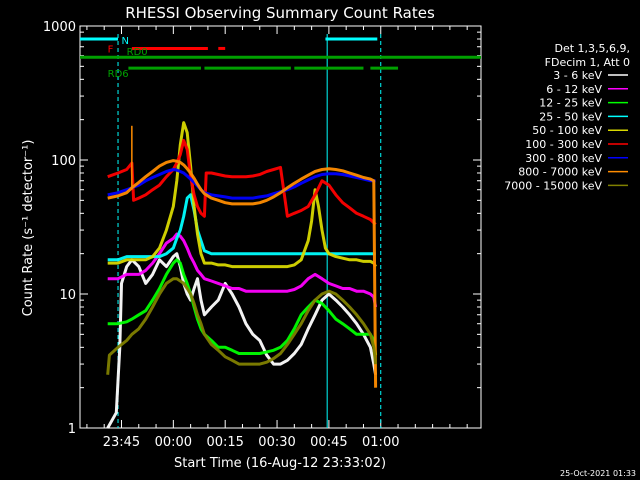 Image resolution: width=640 pixels, height=480 pixels. Describe the element at coordinates (587, 62) in the screenshot. I see `legend-header-line: FDecim 1, Att 0` at that location.